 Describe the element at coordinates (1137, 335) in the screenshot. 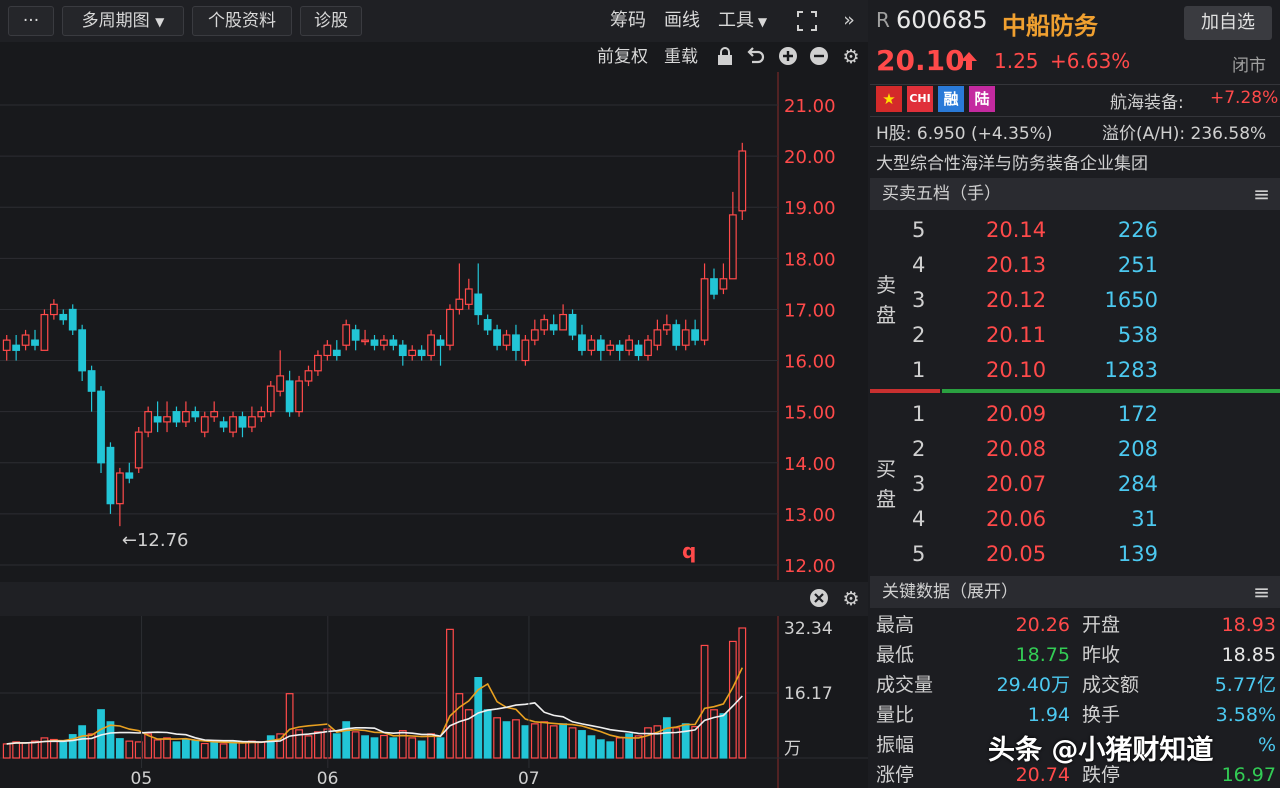

I see `order-volume: 538` at that location.